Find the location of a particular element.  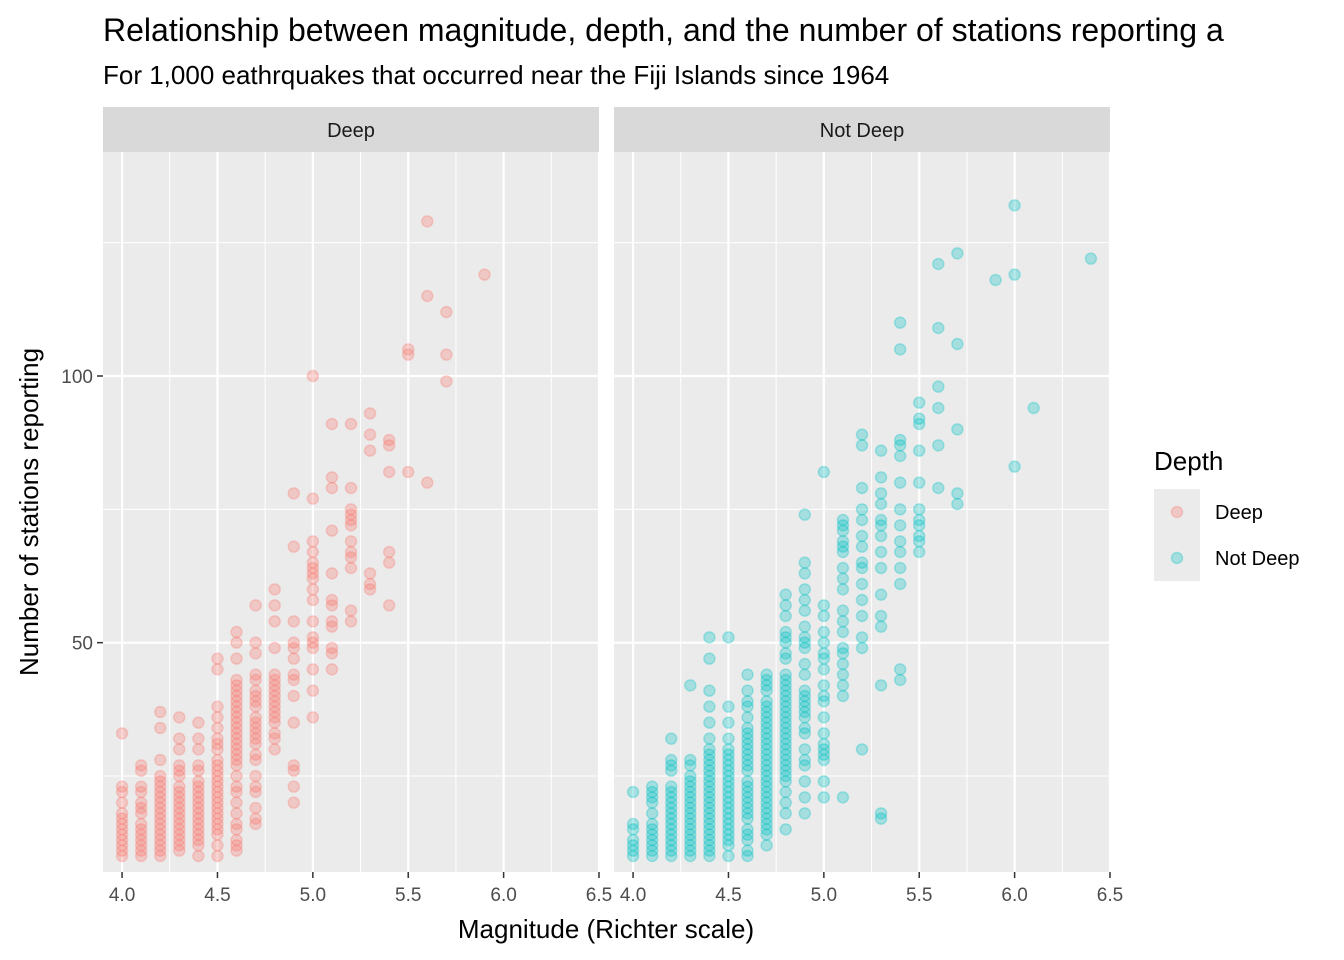

legend-label-deep: Deep is located at coordinates (1239, 513).